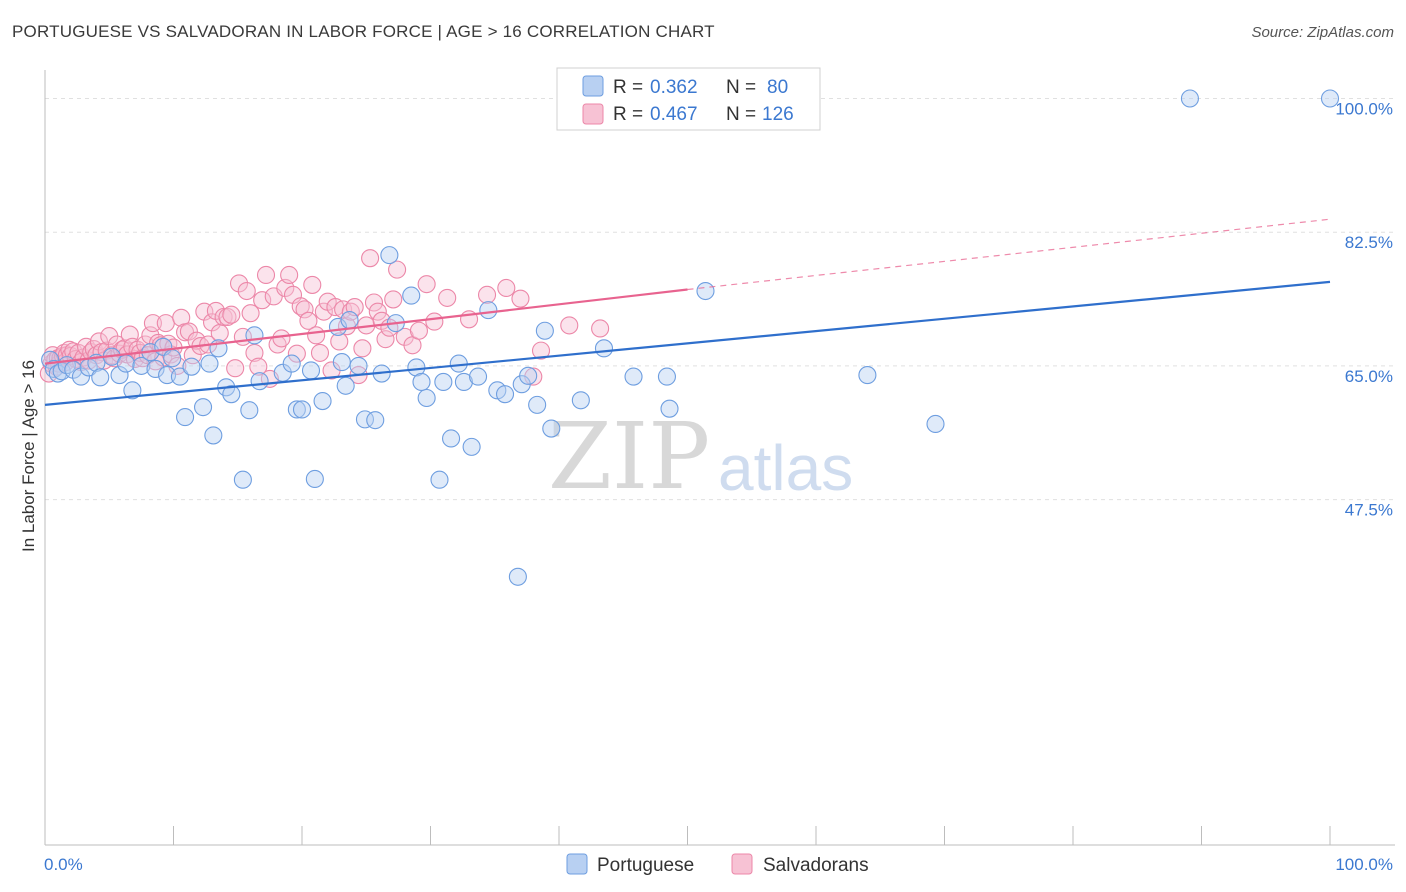 Image resolution: width=1406 pixels, height=892 pixels. What do you see at coordinates (741, 87) in the screenshot?
I see `legend-n-label-portuguese: N =` at bounding box center [741, 87].